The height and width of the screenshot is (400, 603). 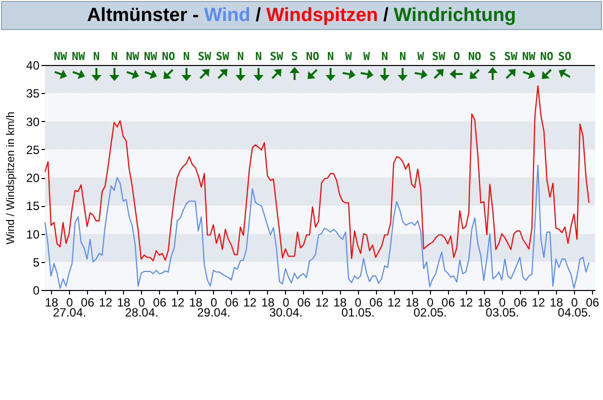 I want to click on text: SO, so click(x=565, y=56).